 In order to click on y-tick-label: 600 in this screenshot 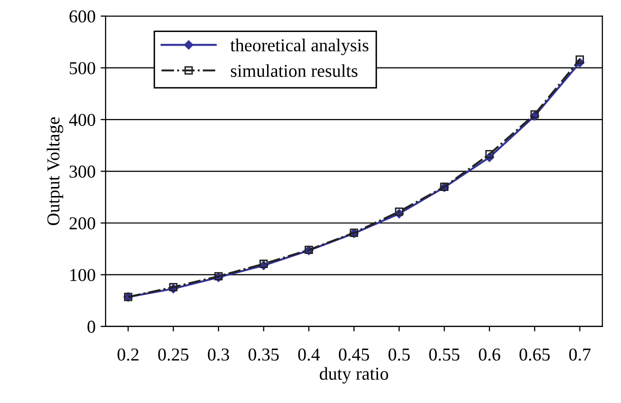, I will do `click(83, 16)`.